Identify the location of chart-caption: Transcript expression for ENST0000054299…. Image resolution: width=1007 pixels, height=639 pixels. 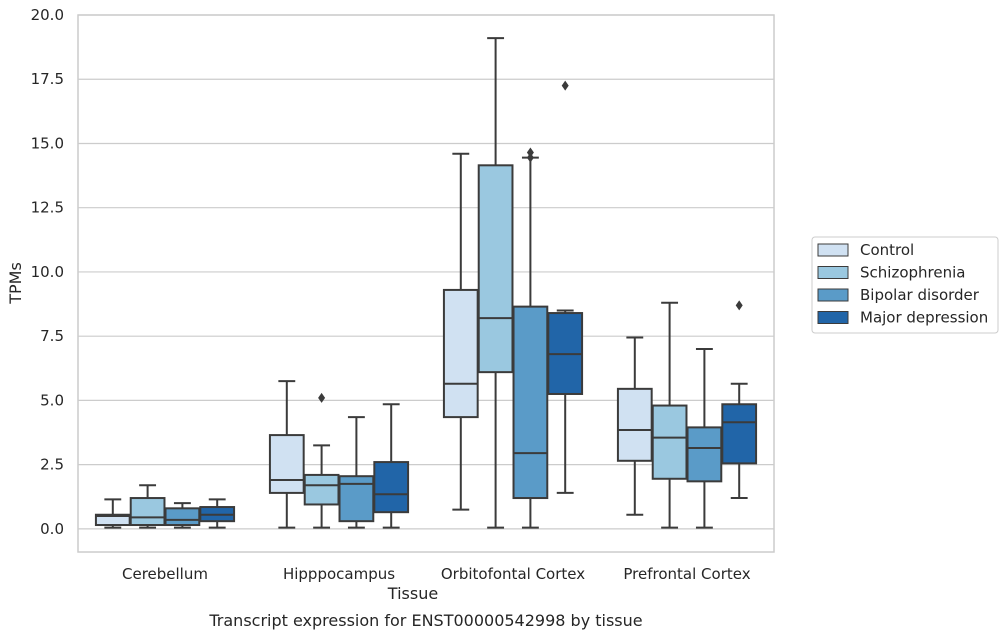
(425, 620).